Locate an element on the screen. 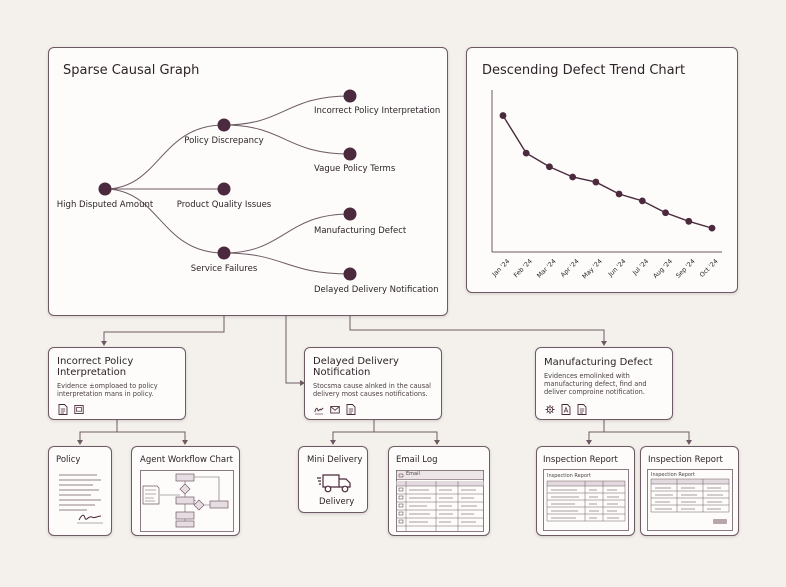  mail-icon is located at coordinates (335, 409).